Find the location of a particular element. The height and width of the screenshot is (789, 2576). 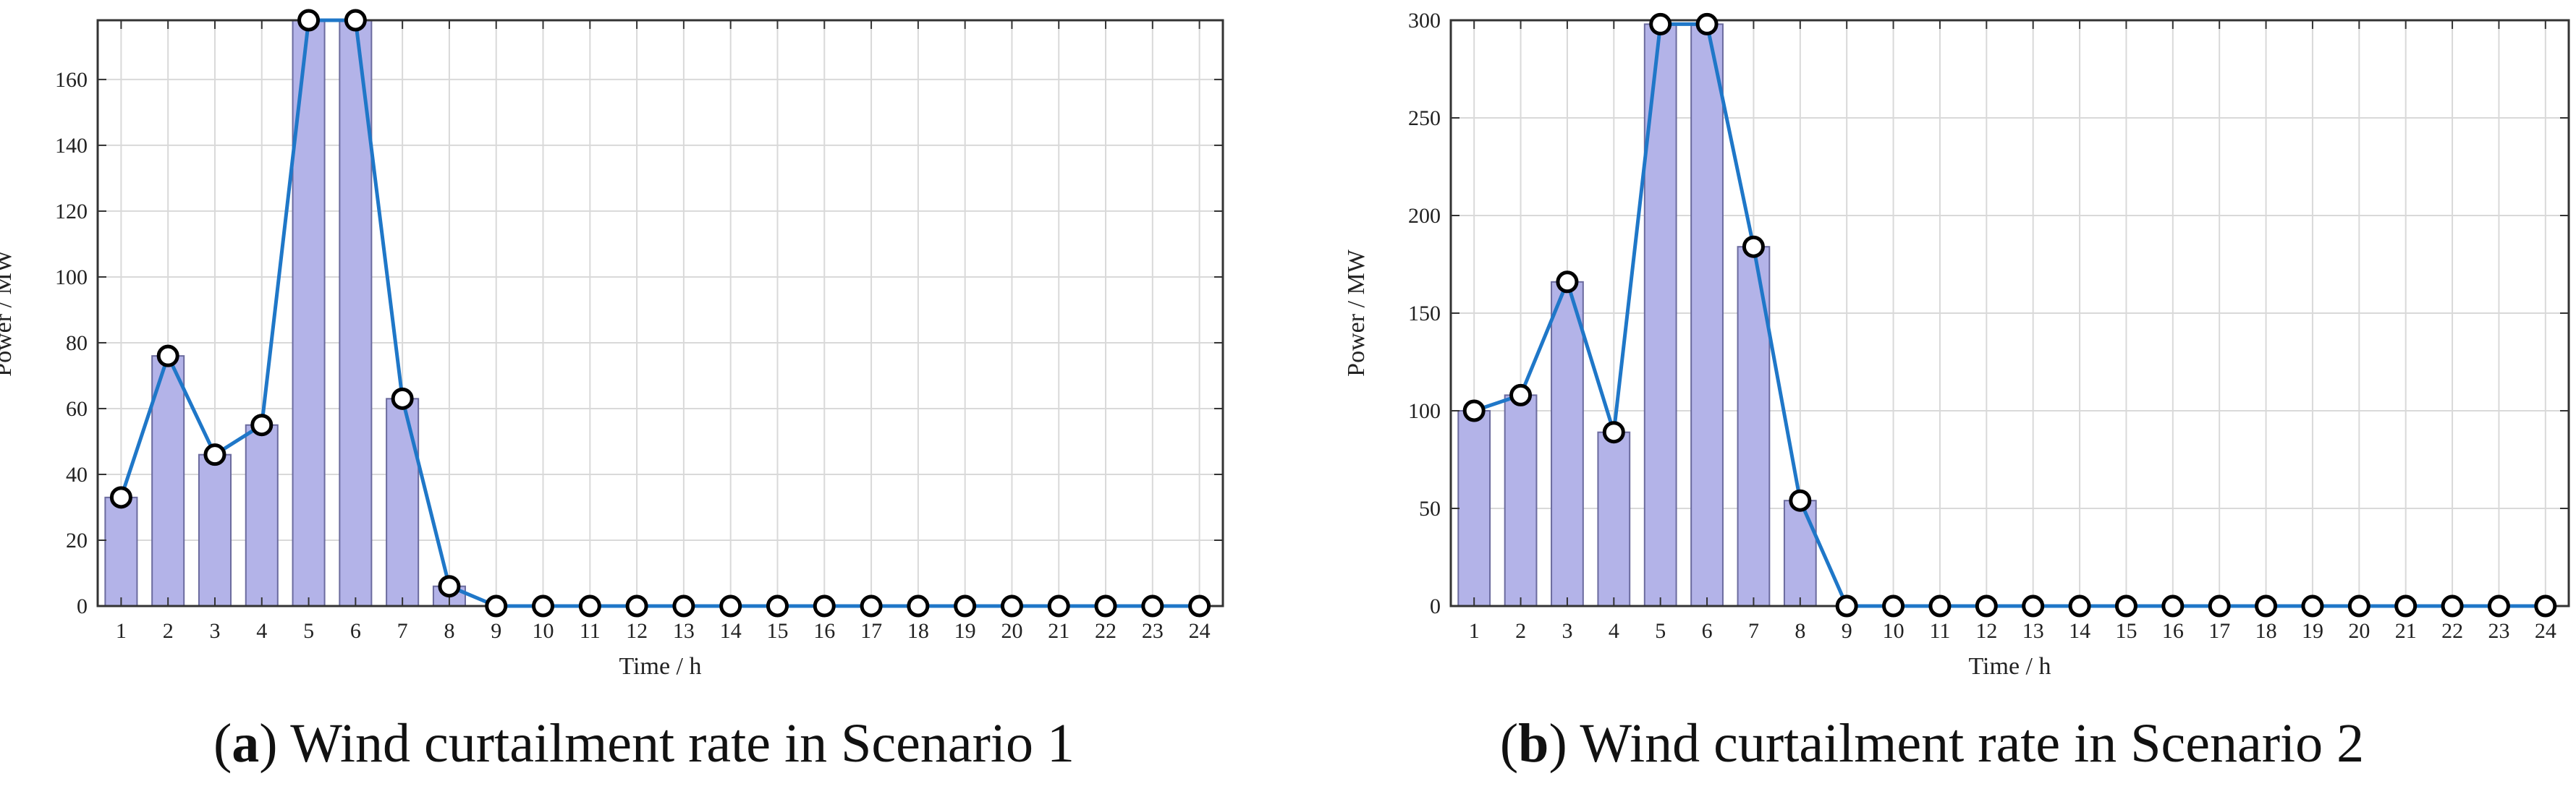

caption-a: (a) Wind curtailment rate in Scenario 1 is located at coordinates (644, 743).